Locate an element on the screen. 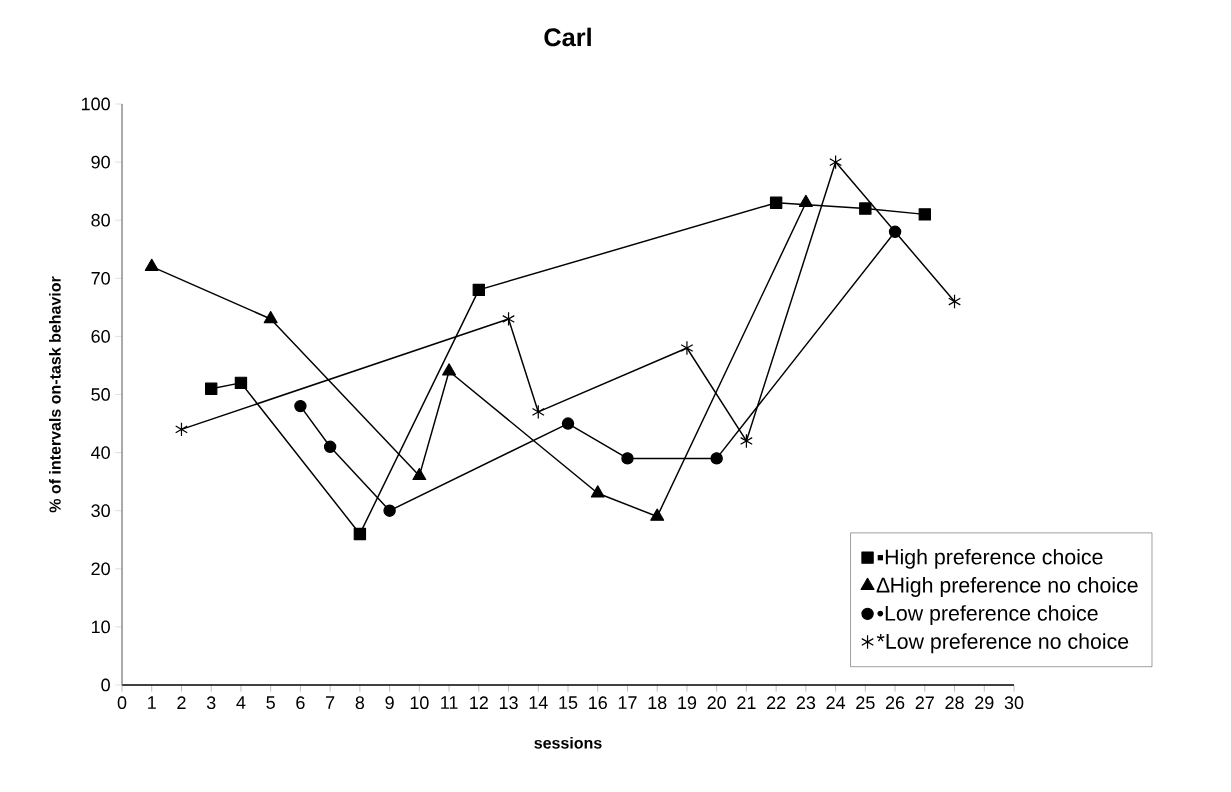 The width and height of the screenshot is (1231, 792). y-axis-title: % of intervals on-task behavior is located at coordinates (55, 394).